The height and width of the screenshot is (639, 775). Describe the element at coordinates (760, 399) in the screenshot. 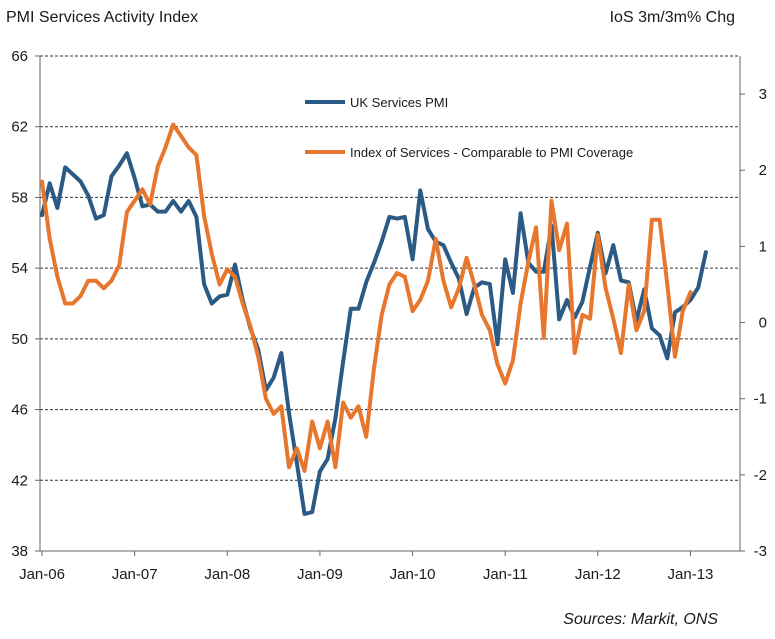

I see `right-tick-label--1: -1` at that location.